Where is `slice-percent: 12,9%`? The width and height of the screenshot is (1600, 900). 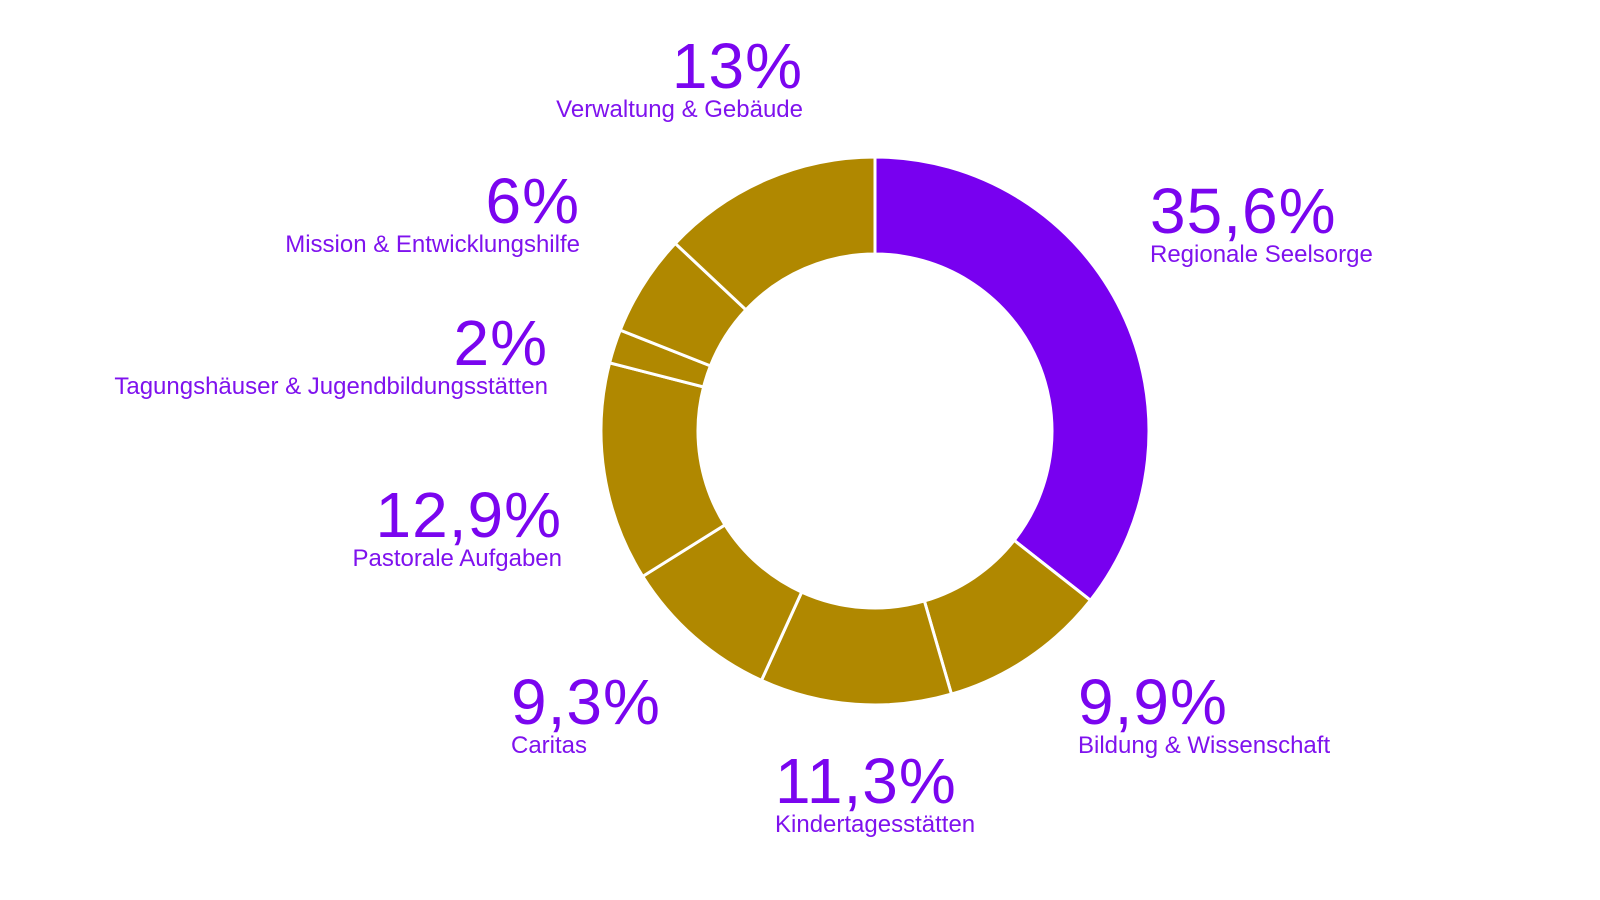
slice-percent: 12,9% is located at coordinates (468, 515).